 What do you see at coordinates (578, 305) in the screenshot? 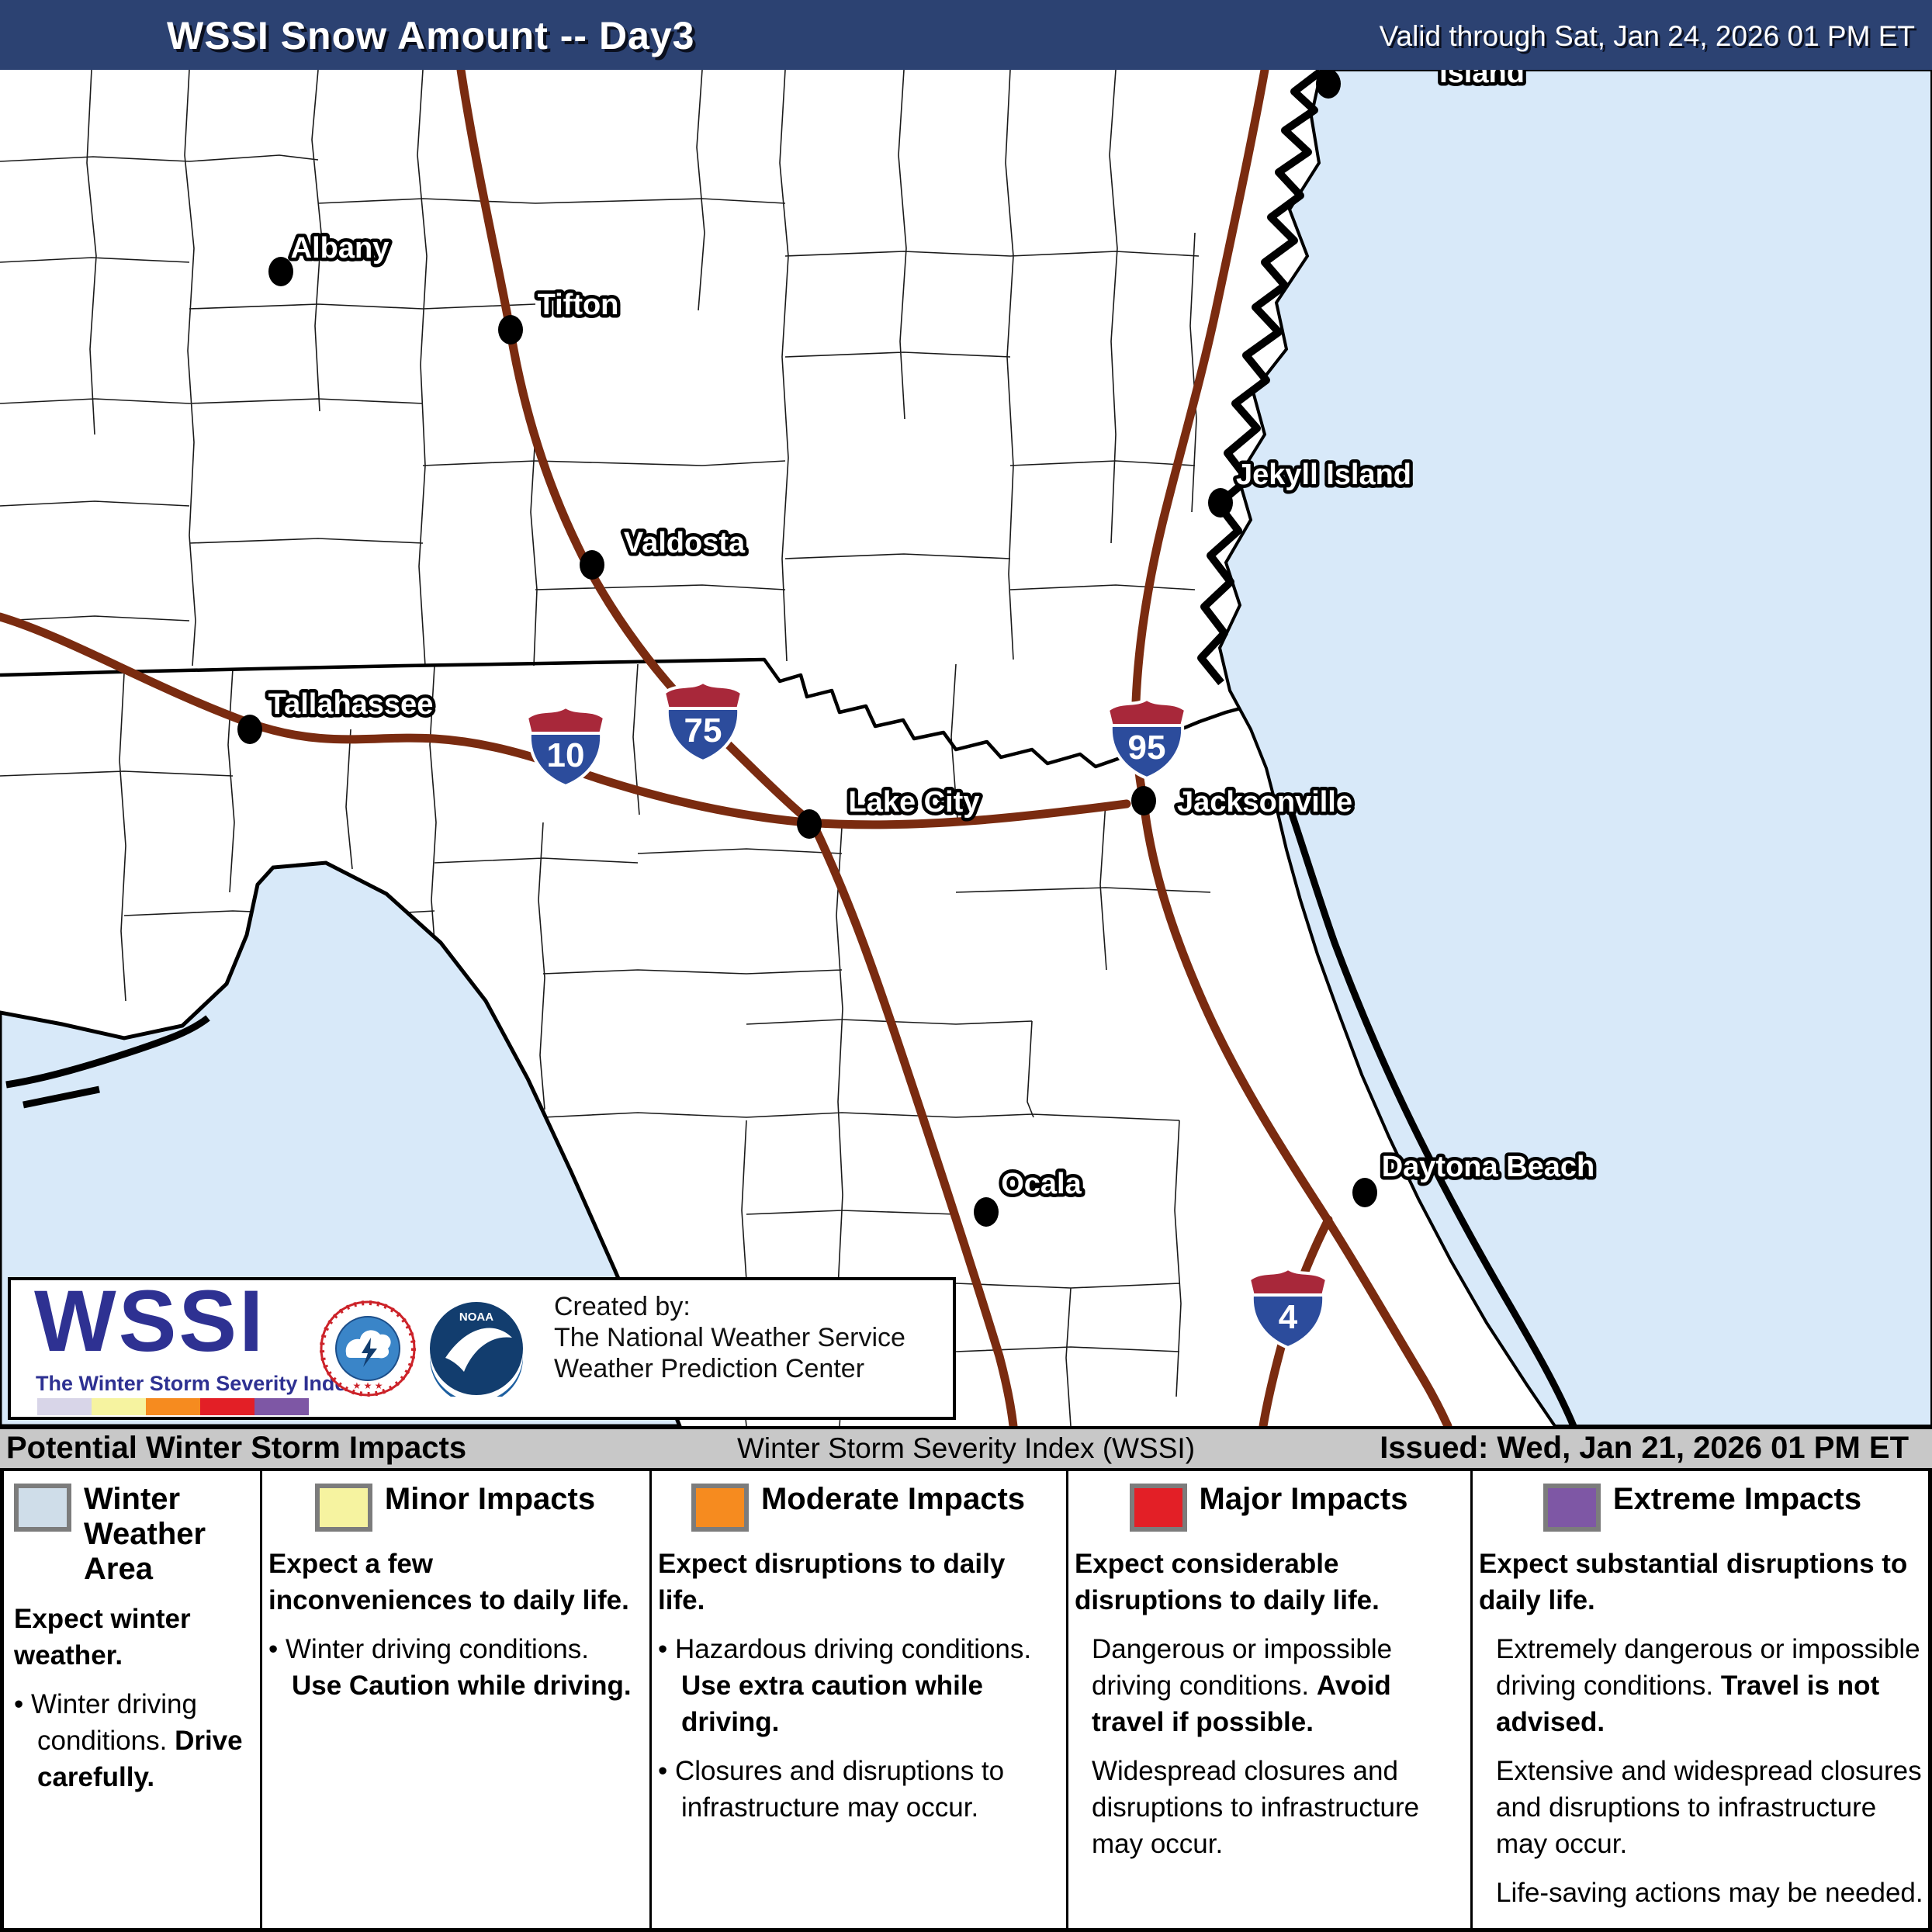
I see `city-label: Tifton` at bounding box center [578, 305].